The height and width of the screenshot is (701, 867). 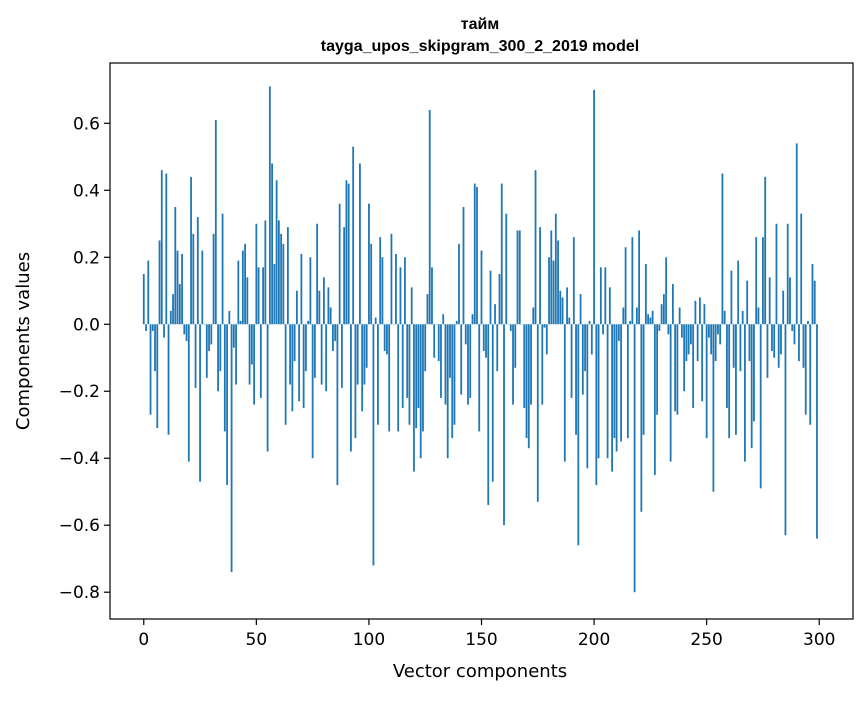 What do you see at coordinates (480, 46) in the screenshot?
I see `chart-subtitle: tayga_upos_skipgram_300_2_2019 model` at bounding box center [480, 46].